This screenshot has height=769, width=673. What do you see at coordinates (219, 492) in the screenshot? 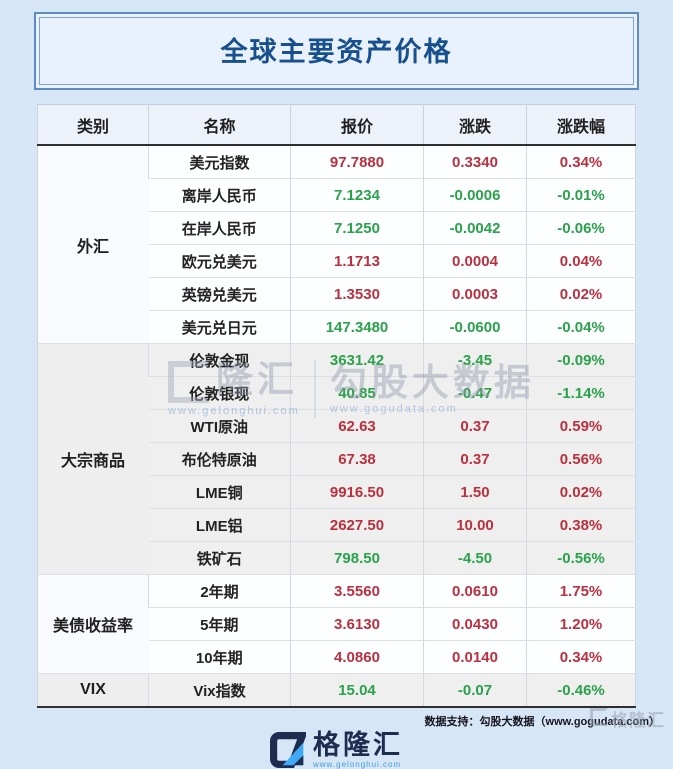
I see `asset-name-cell: LME铜` at bounding box center [219, 492].